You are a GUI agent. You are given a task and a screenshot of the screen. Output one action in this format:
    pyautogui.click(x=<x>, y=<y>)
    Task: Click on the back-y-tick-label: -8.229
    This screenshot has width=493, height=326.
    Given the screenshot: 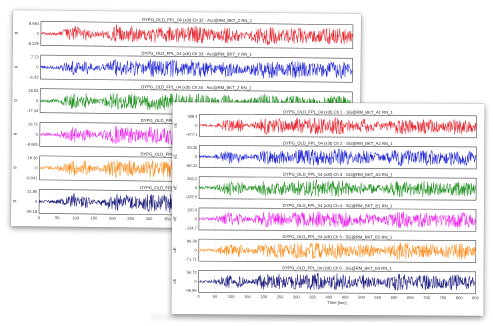 What is the action you would take?
    pyautogui.click(x=33, y=43)
    